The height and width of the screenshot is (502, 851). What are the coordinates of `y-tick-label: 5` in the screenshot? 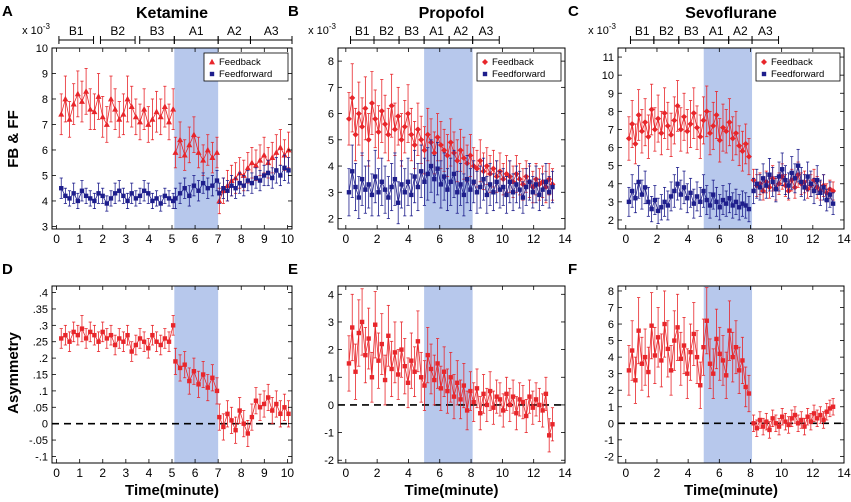 It's located at (45, 176).